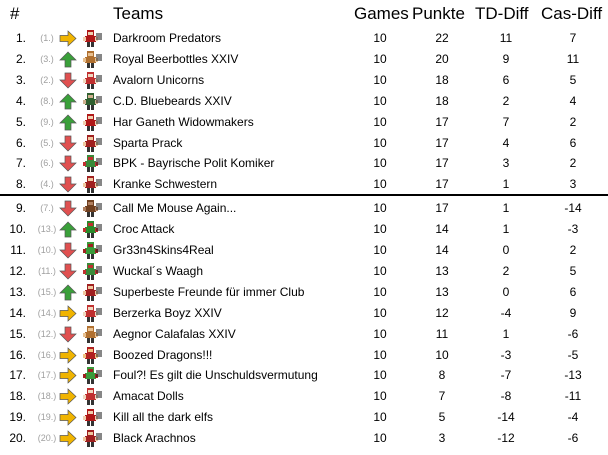 The width and height of the screenshot is (608, 455). Describe the element at coordinates (442, 270) in the screenshot. I see `points-cell: 13` at that location.